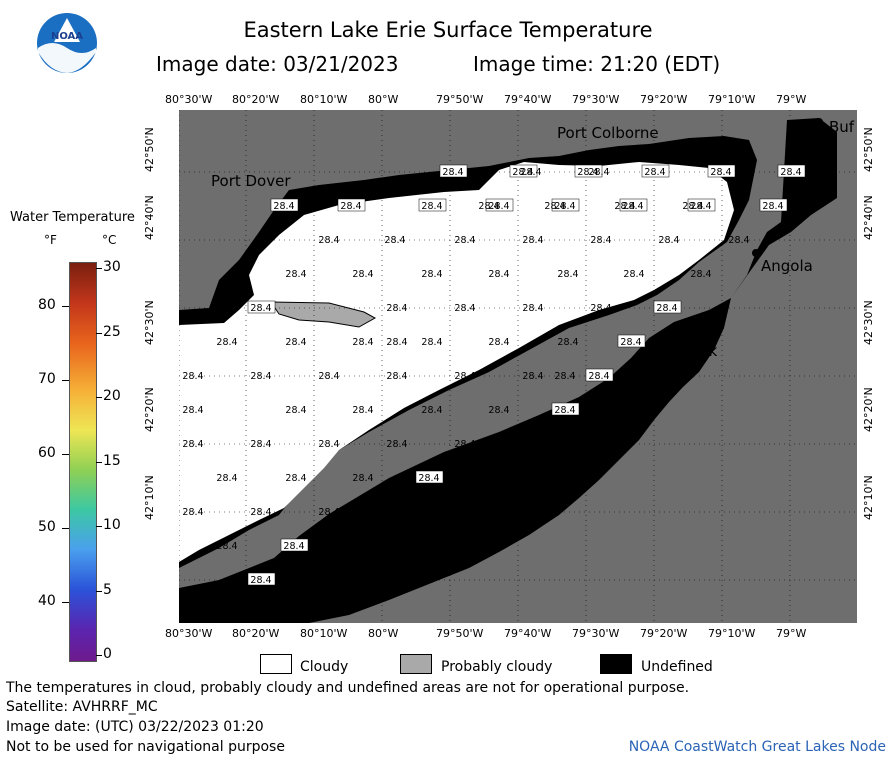 The width and height of the screenshot is (896, 763). I want to click on latitude-label-left: 42°10'N, so click(149, 497).